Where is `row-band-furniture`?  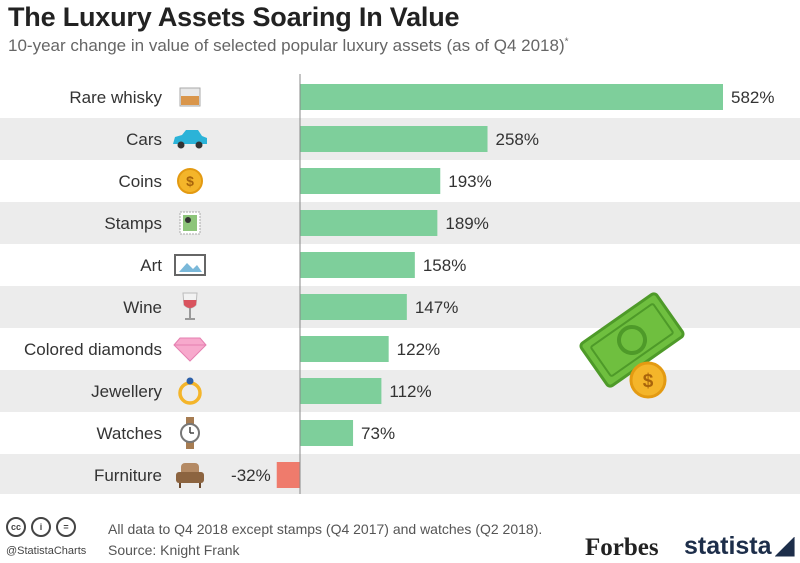 row-band-furniture is located at coordinates (400, 474).